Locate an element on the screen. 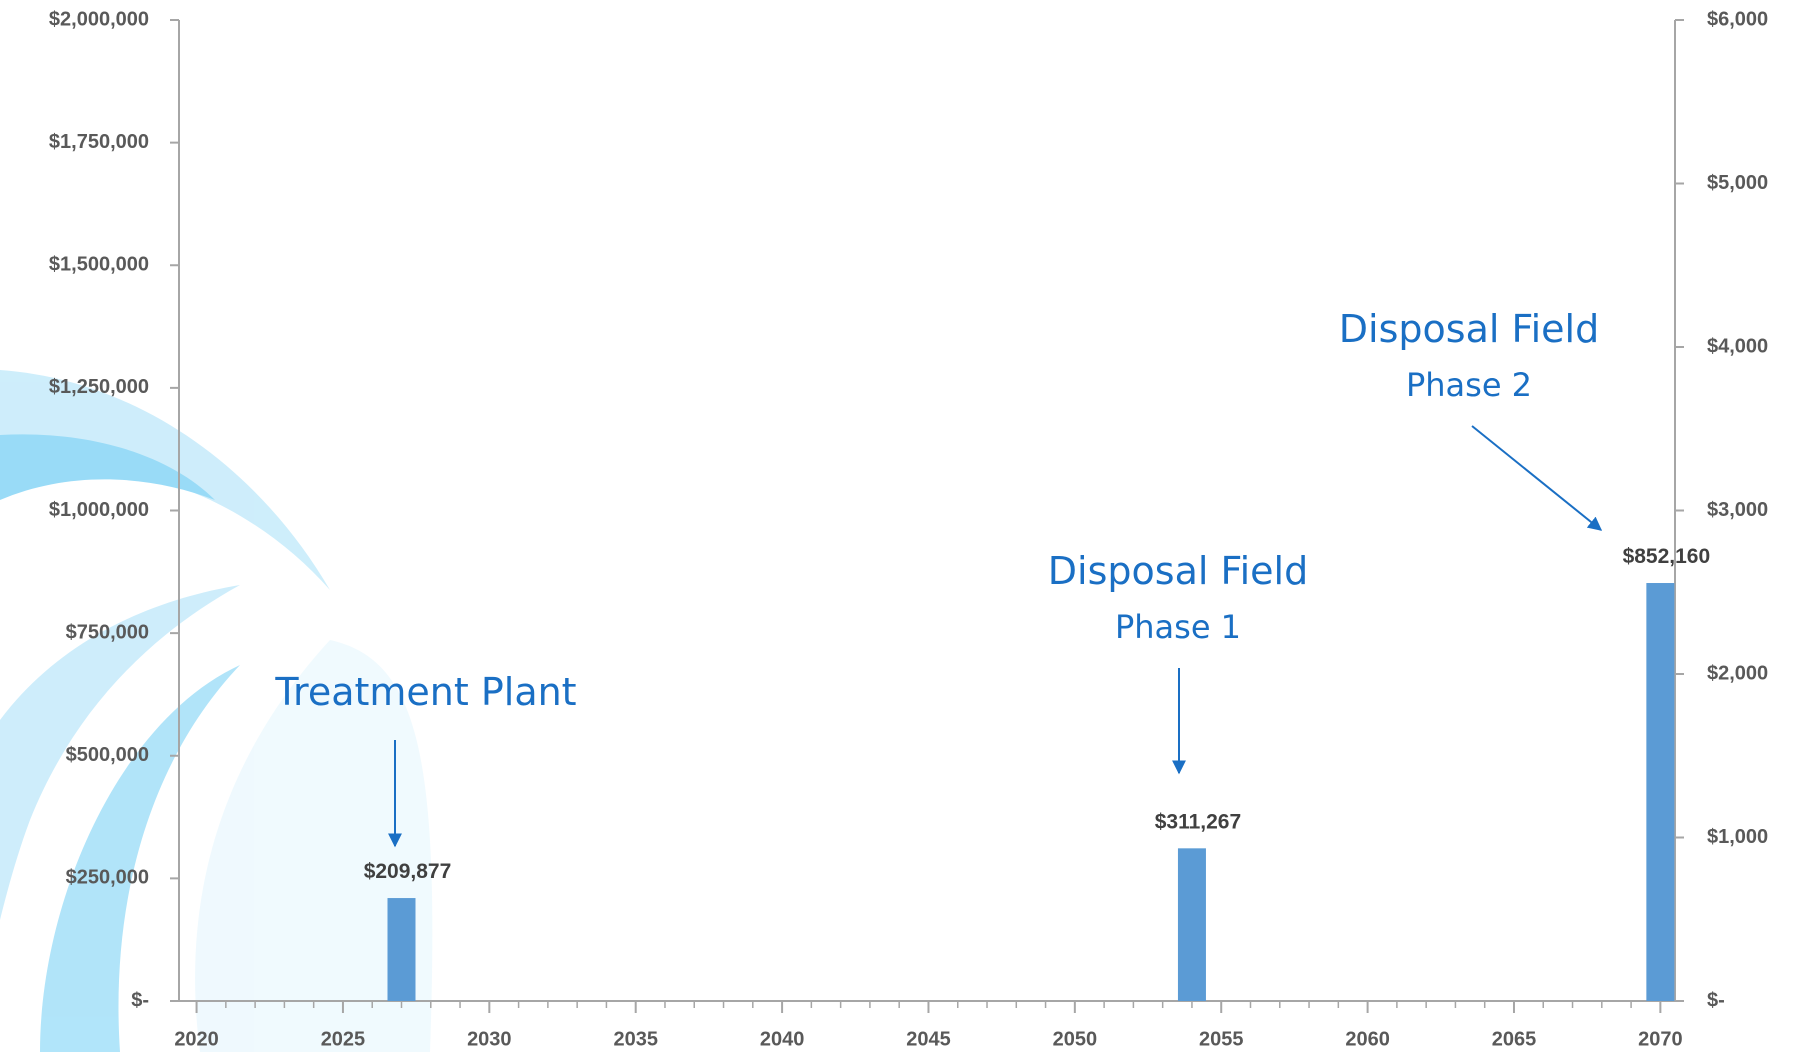 The height and width of the screenshot is (1052, 1806). y-tick-label: $500,000 is located at coordinates (107, 755).